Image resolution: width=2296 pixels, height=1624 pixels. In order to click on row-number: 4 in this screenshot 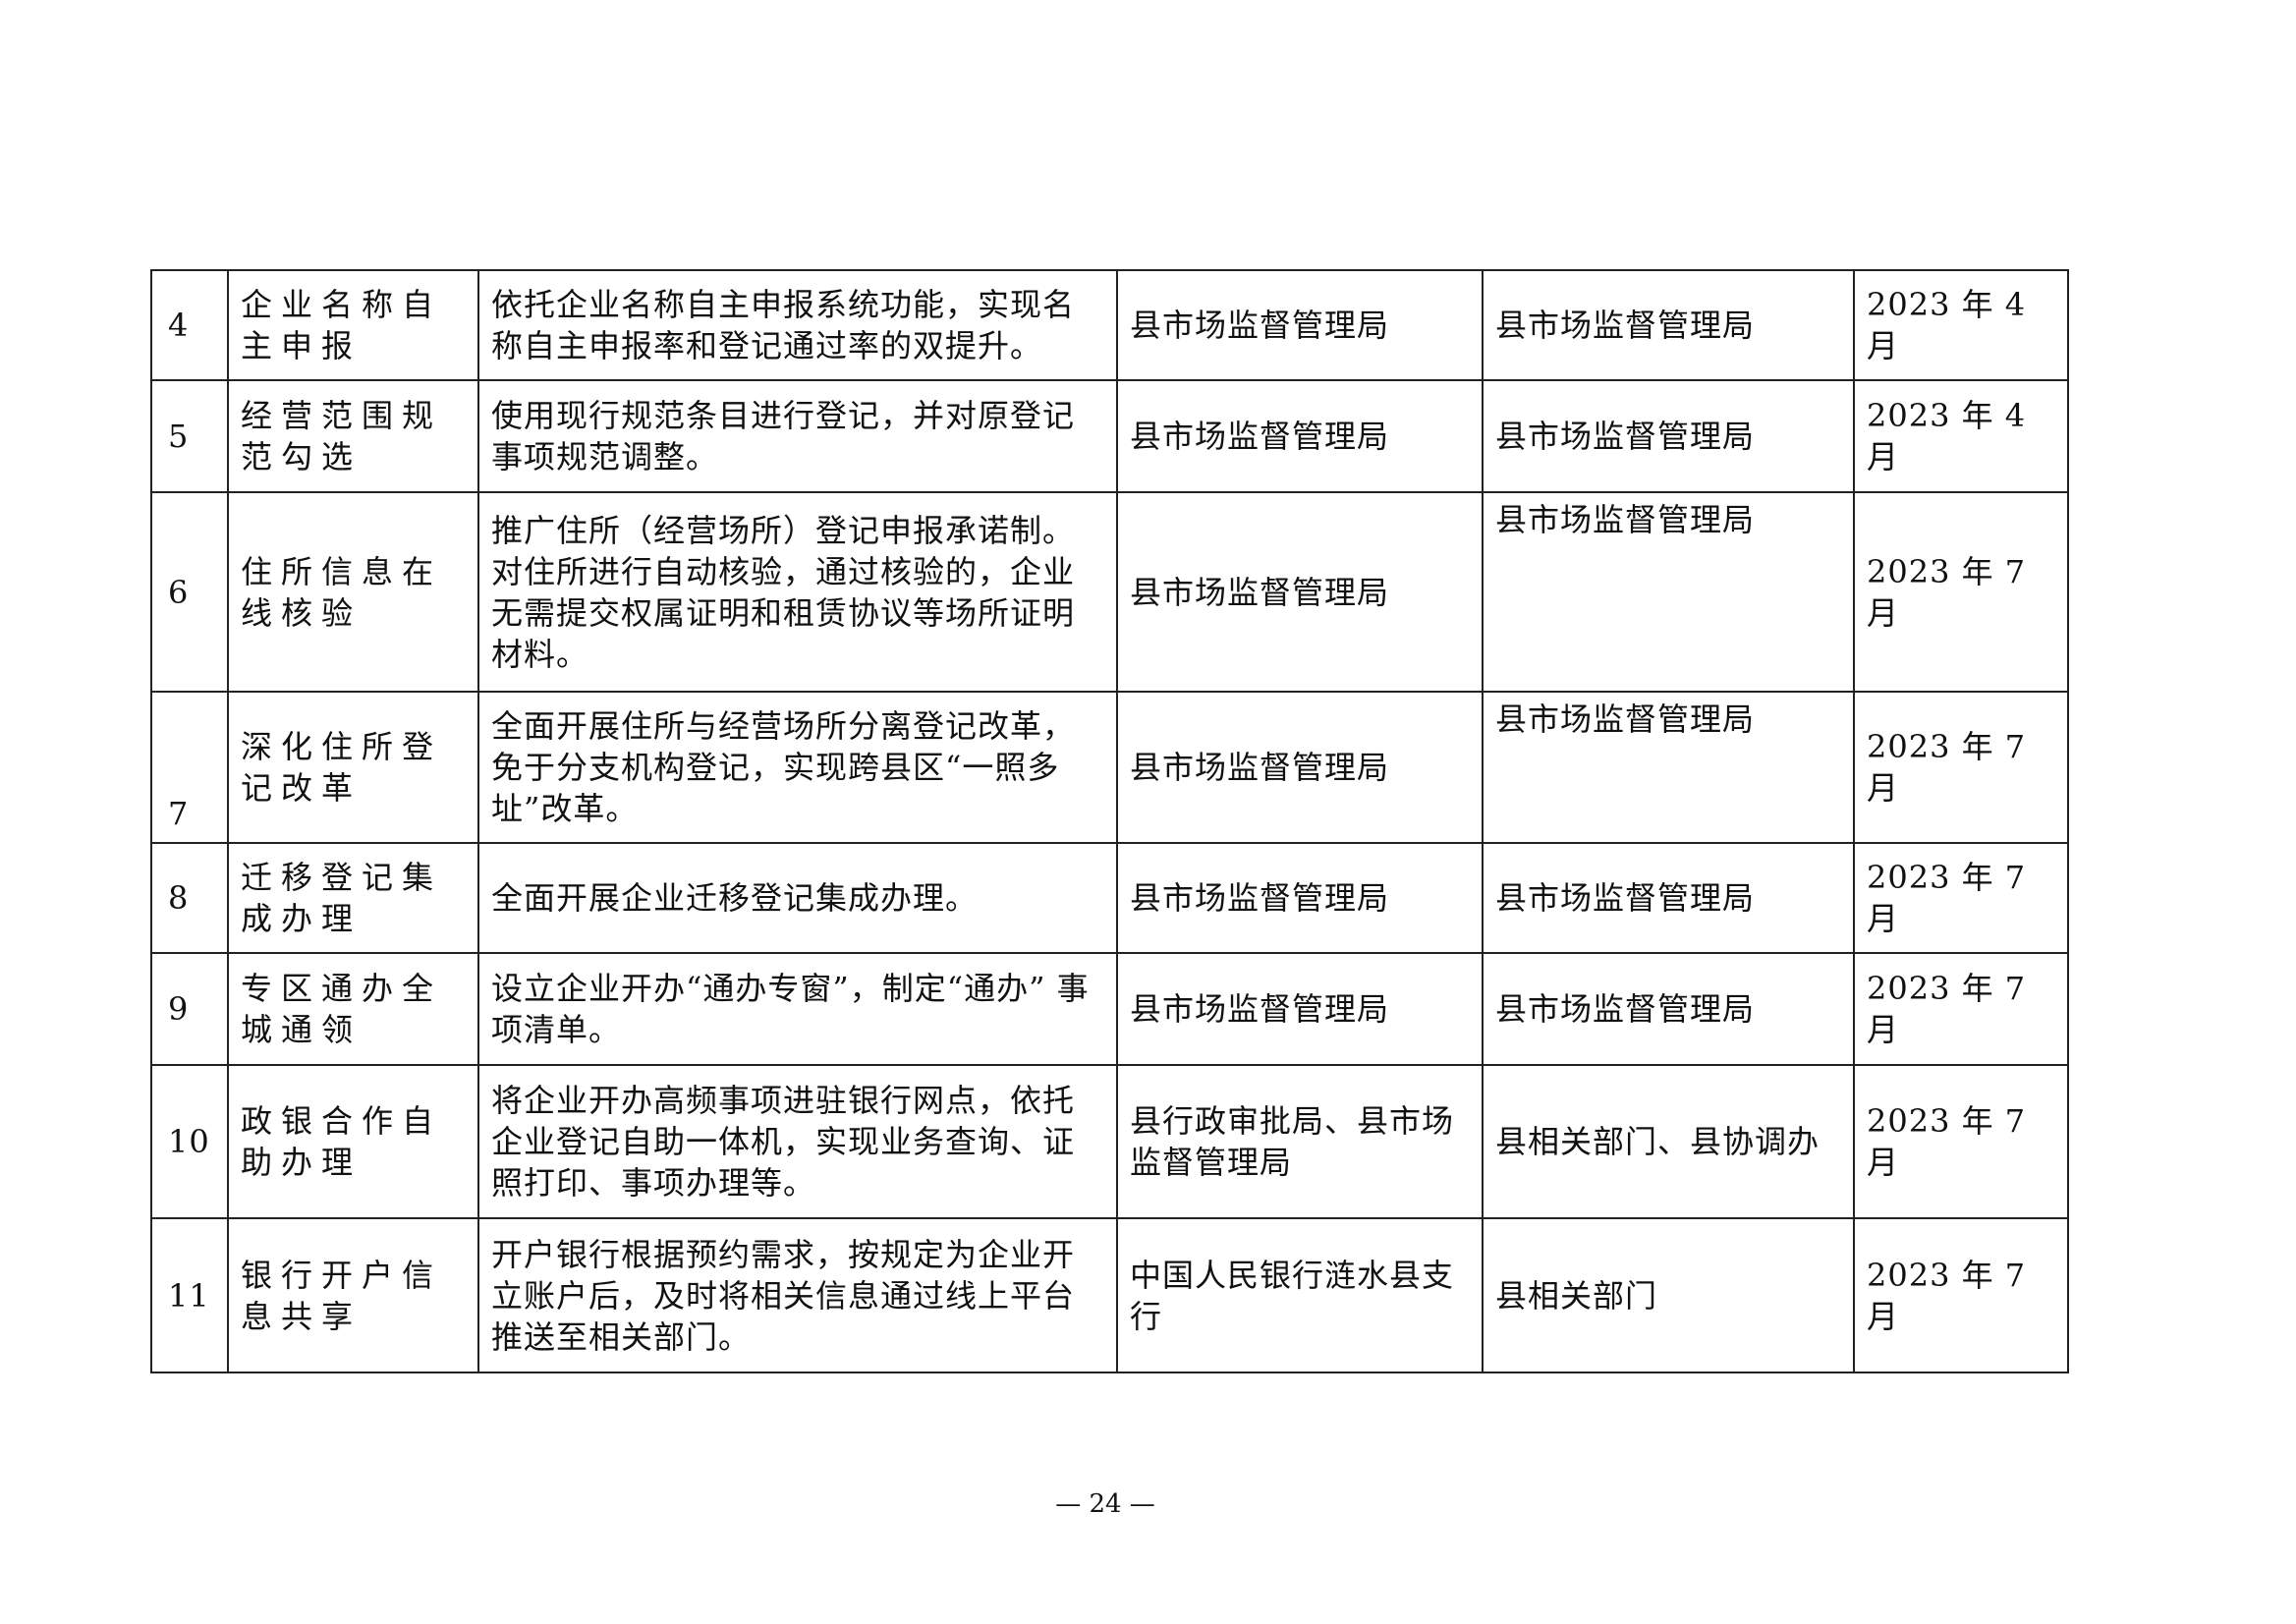, I will do `click(189, 325)`.